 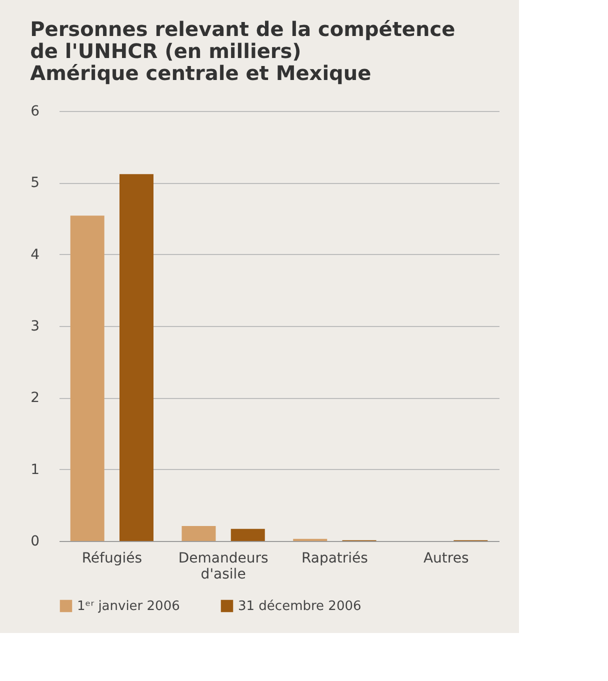 What do you see at coordinates (334, 558) in the screenshot?
I see `x-tick-label: Rapatriés` at bounding box center [334, 558].